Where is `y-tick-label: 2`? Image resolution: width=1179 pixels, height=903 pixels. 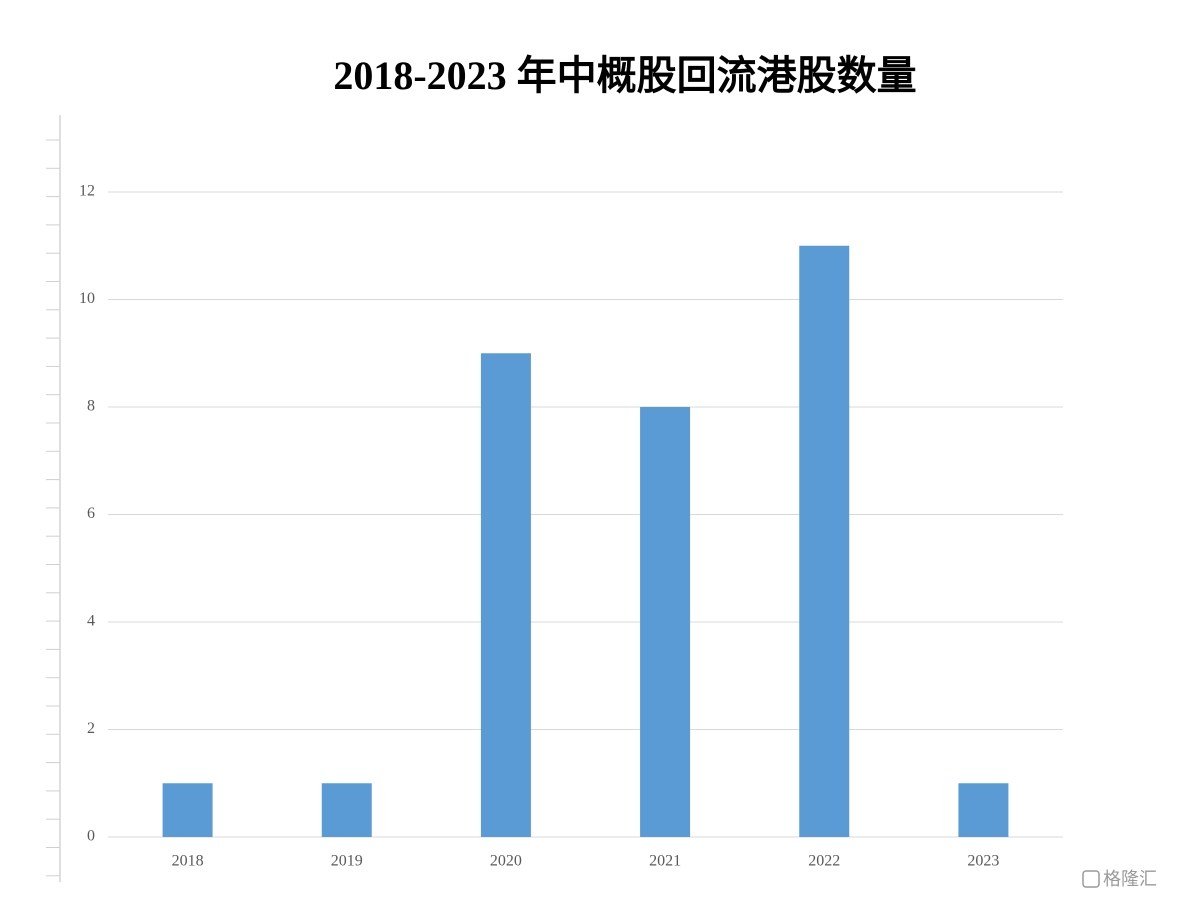 y-tick-label: 2 is located at coordinates (91, 728).